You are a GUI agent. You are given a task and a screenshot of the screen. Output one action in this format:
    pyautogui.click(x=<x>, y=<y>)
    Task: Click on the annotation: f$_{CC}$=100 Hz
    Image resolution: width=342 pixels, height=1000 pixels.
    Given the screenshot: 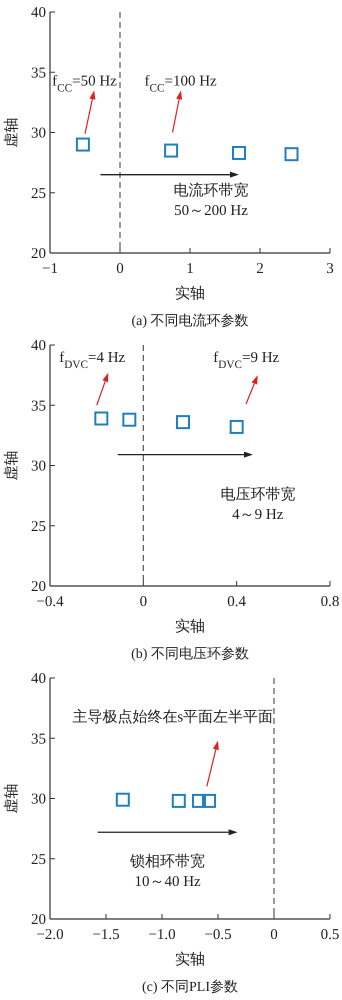 What is the action you would take?
    pyautogui.click(x=181, y=84)
    